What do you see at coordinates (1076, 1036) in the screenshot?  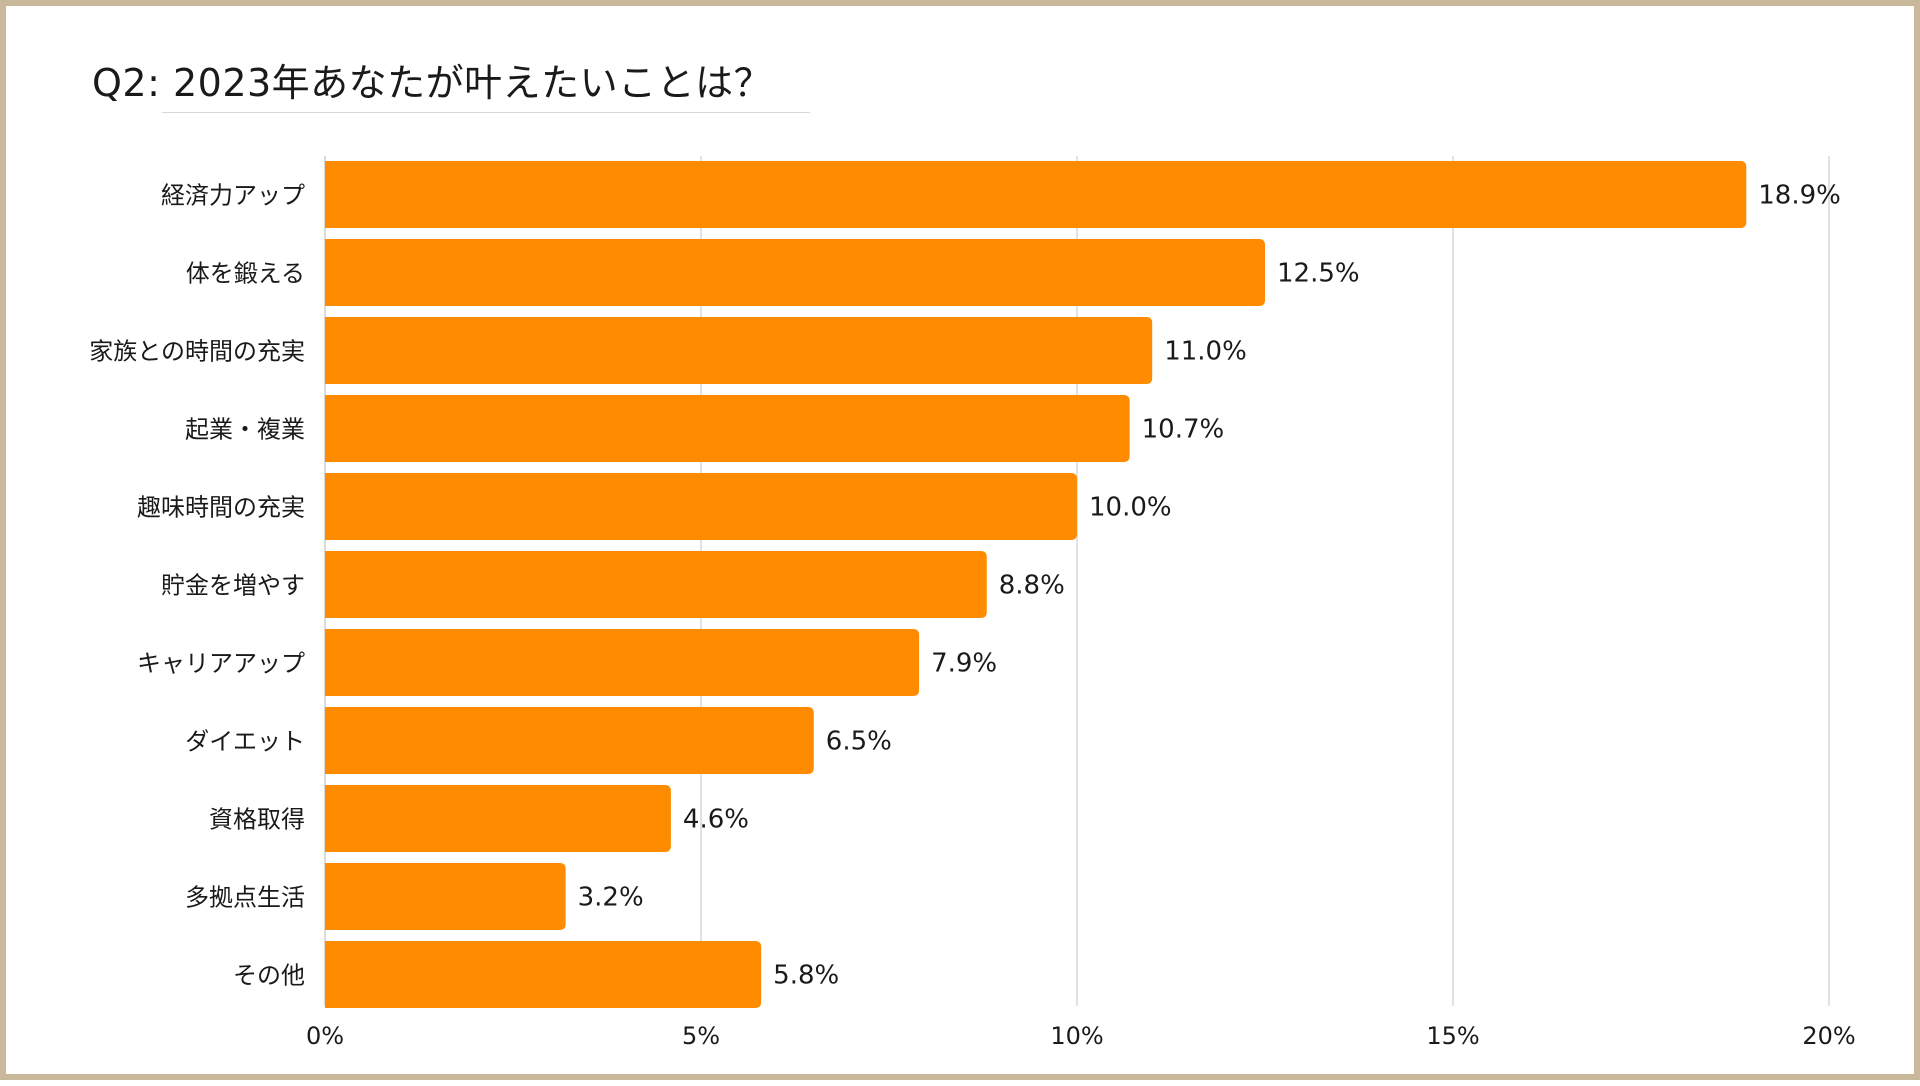 I see `x-tick-label: 10%` at bounding box center [1076, 1036].